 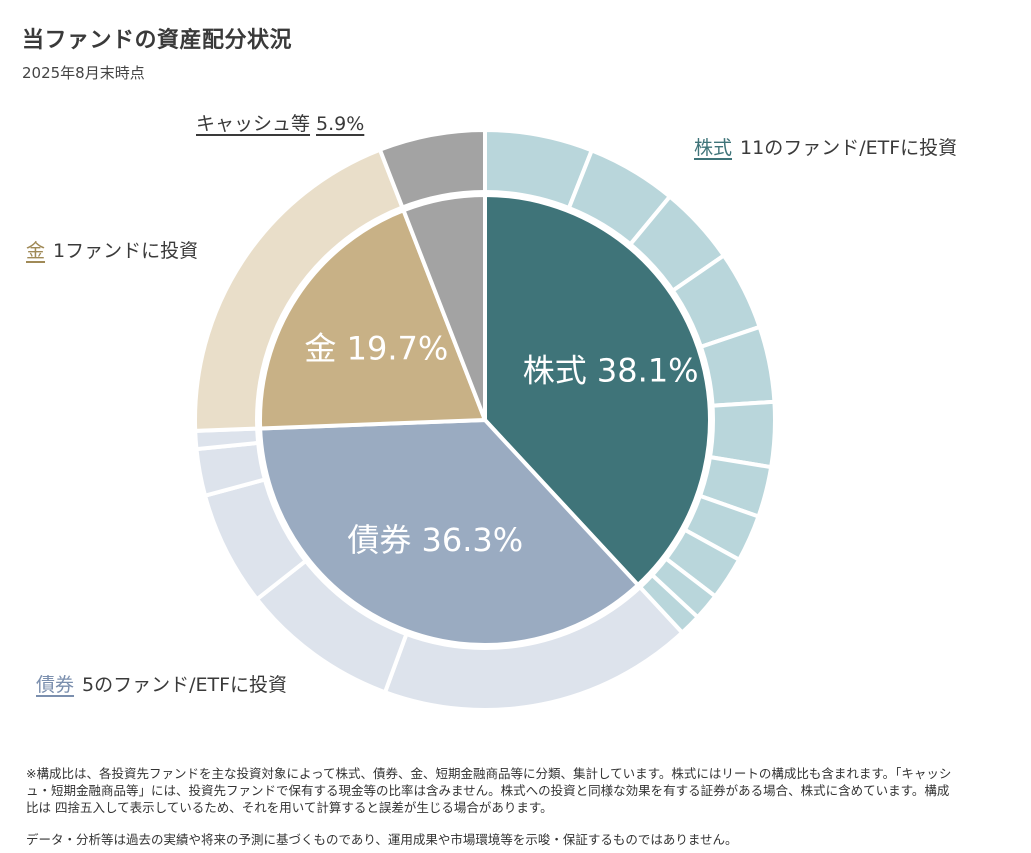 What do you see at coordinates (126, 251) in the screenshot?
I see `gold-callout-desc: 1ファンドに投資` at bounding box center [126, 251].